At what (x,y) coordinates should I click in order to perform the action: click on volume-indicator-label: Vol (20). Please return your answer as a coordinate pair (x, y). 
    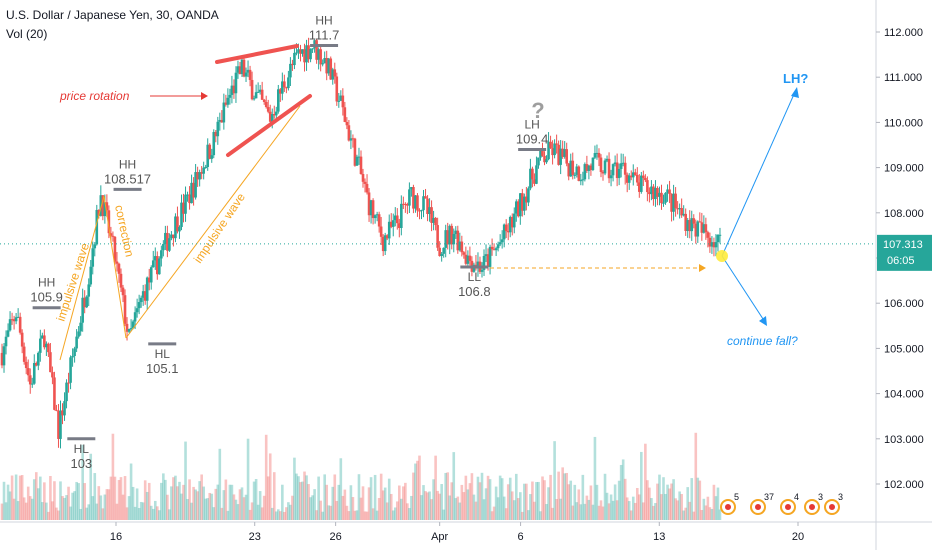
    Looking at the image, I should click on (27, 34).